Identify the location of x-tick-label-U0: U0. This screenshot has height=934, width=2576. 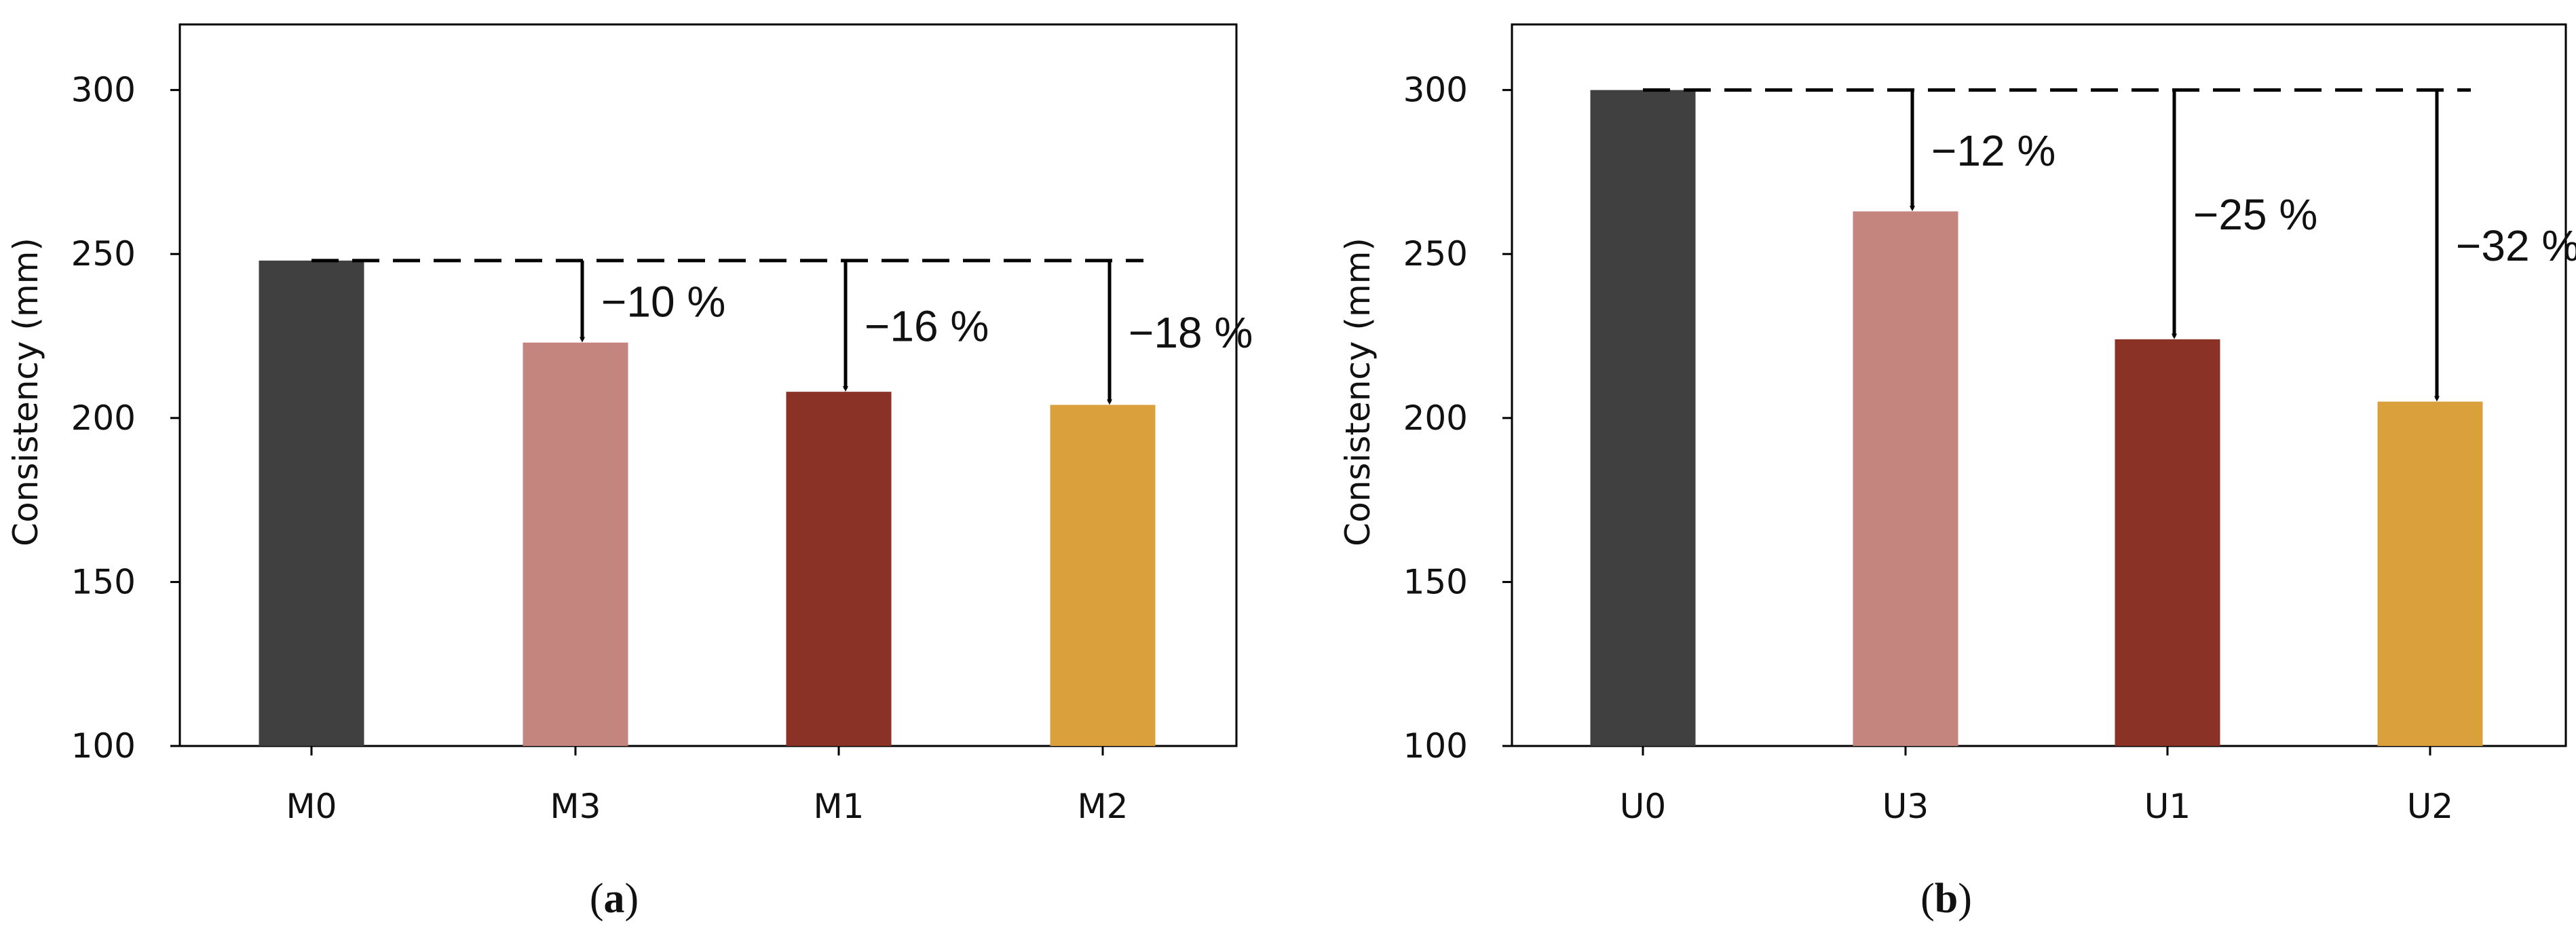
(1643, 806).